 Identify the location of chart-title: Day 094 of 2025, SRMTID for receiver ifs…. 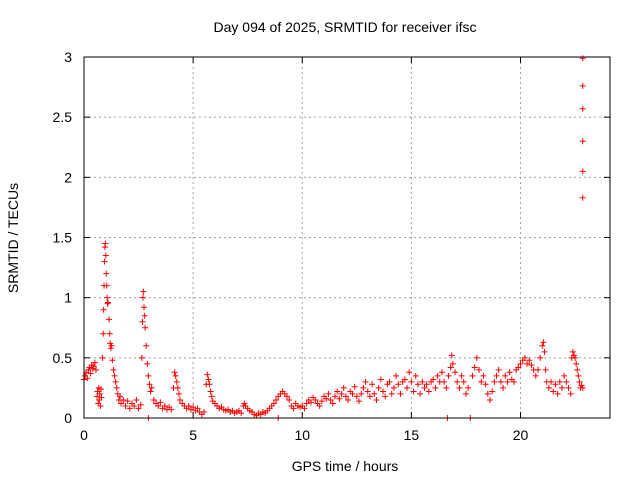
(345, 27).